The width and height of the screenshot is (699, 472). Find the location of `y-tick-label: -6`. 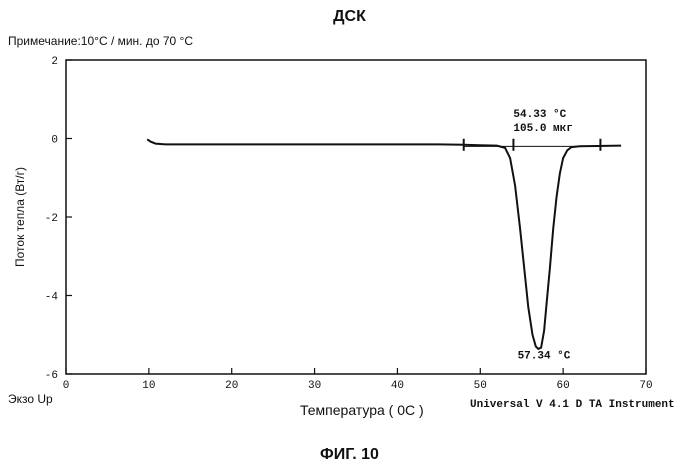

y-tick-label: -6 is located at coordinates (51, 376).